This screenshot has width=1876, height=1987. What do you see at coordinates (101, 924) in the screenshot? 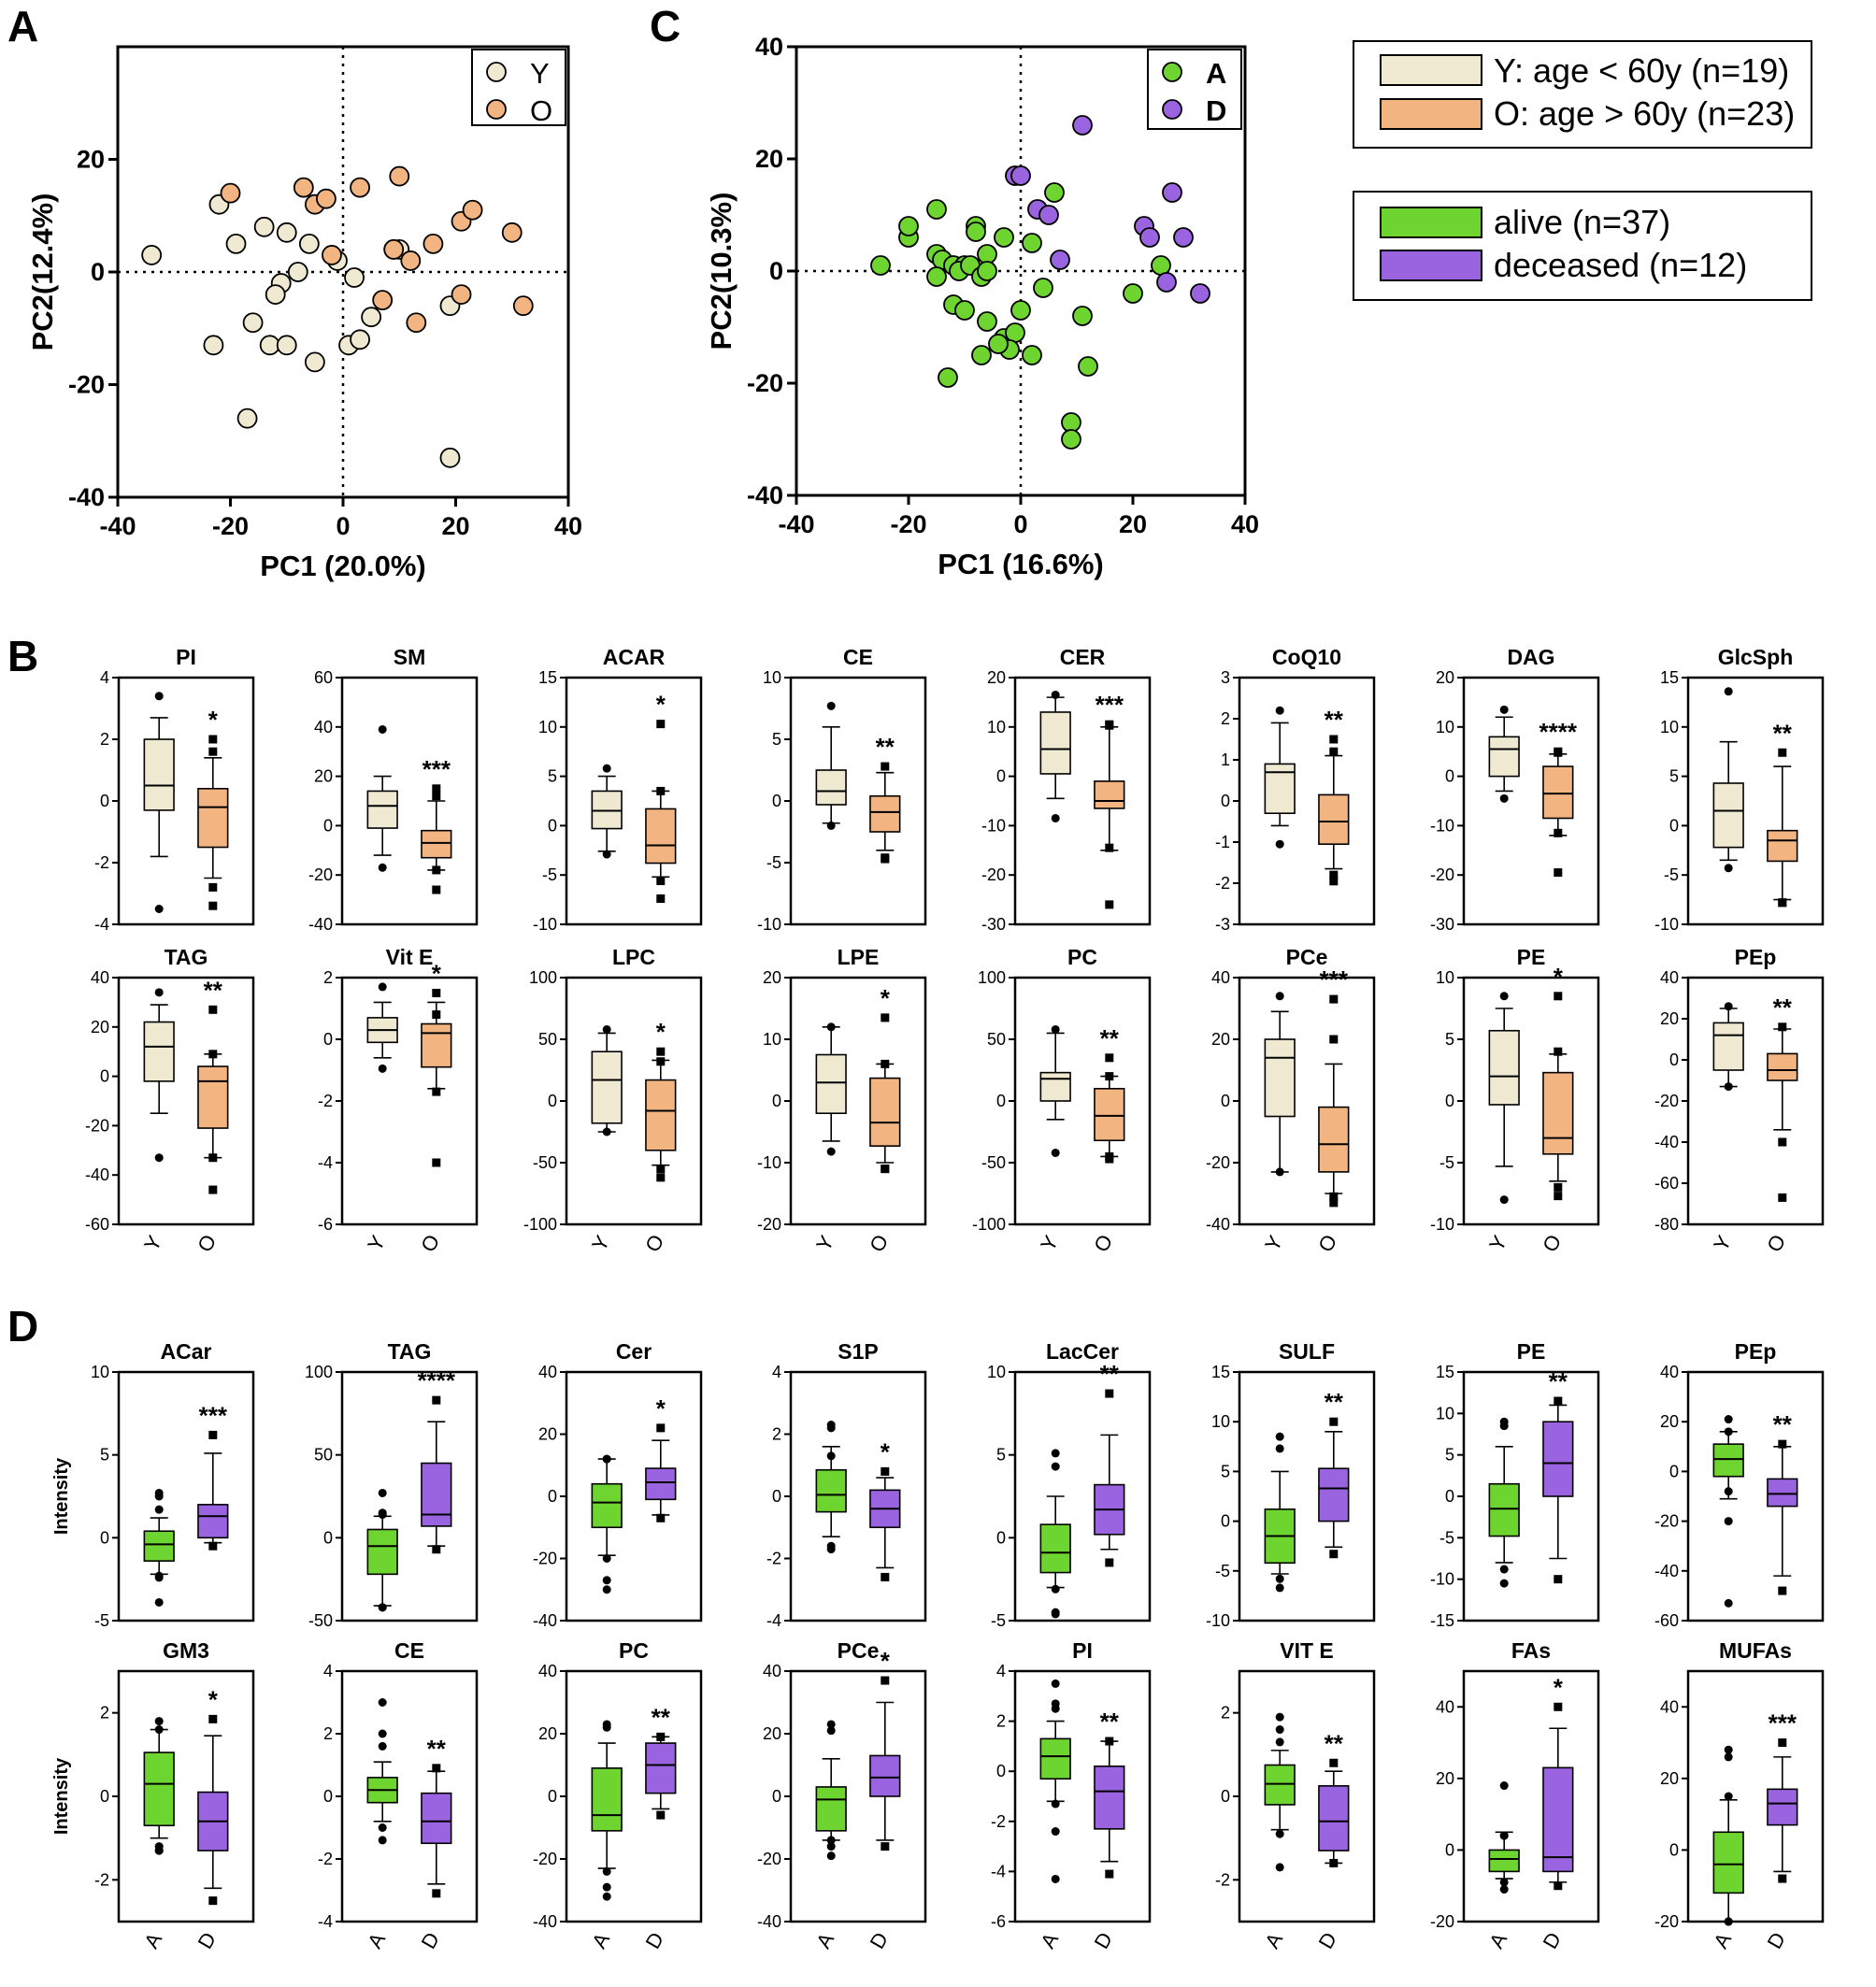
I see `y-tick-label: -4` at bounding box center [101, 924].